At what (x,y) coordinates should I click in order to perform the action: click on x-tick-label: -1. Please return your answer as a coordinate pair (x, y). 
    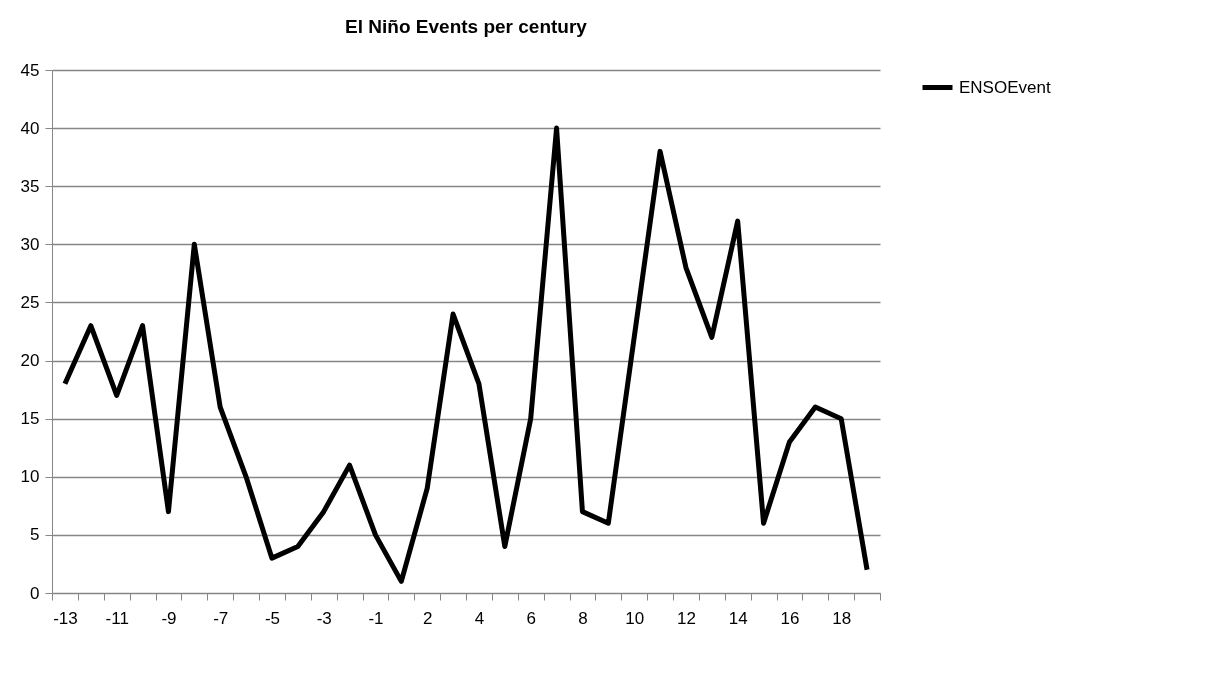
    Looking at the image, I should click on (376, 618).